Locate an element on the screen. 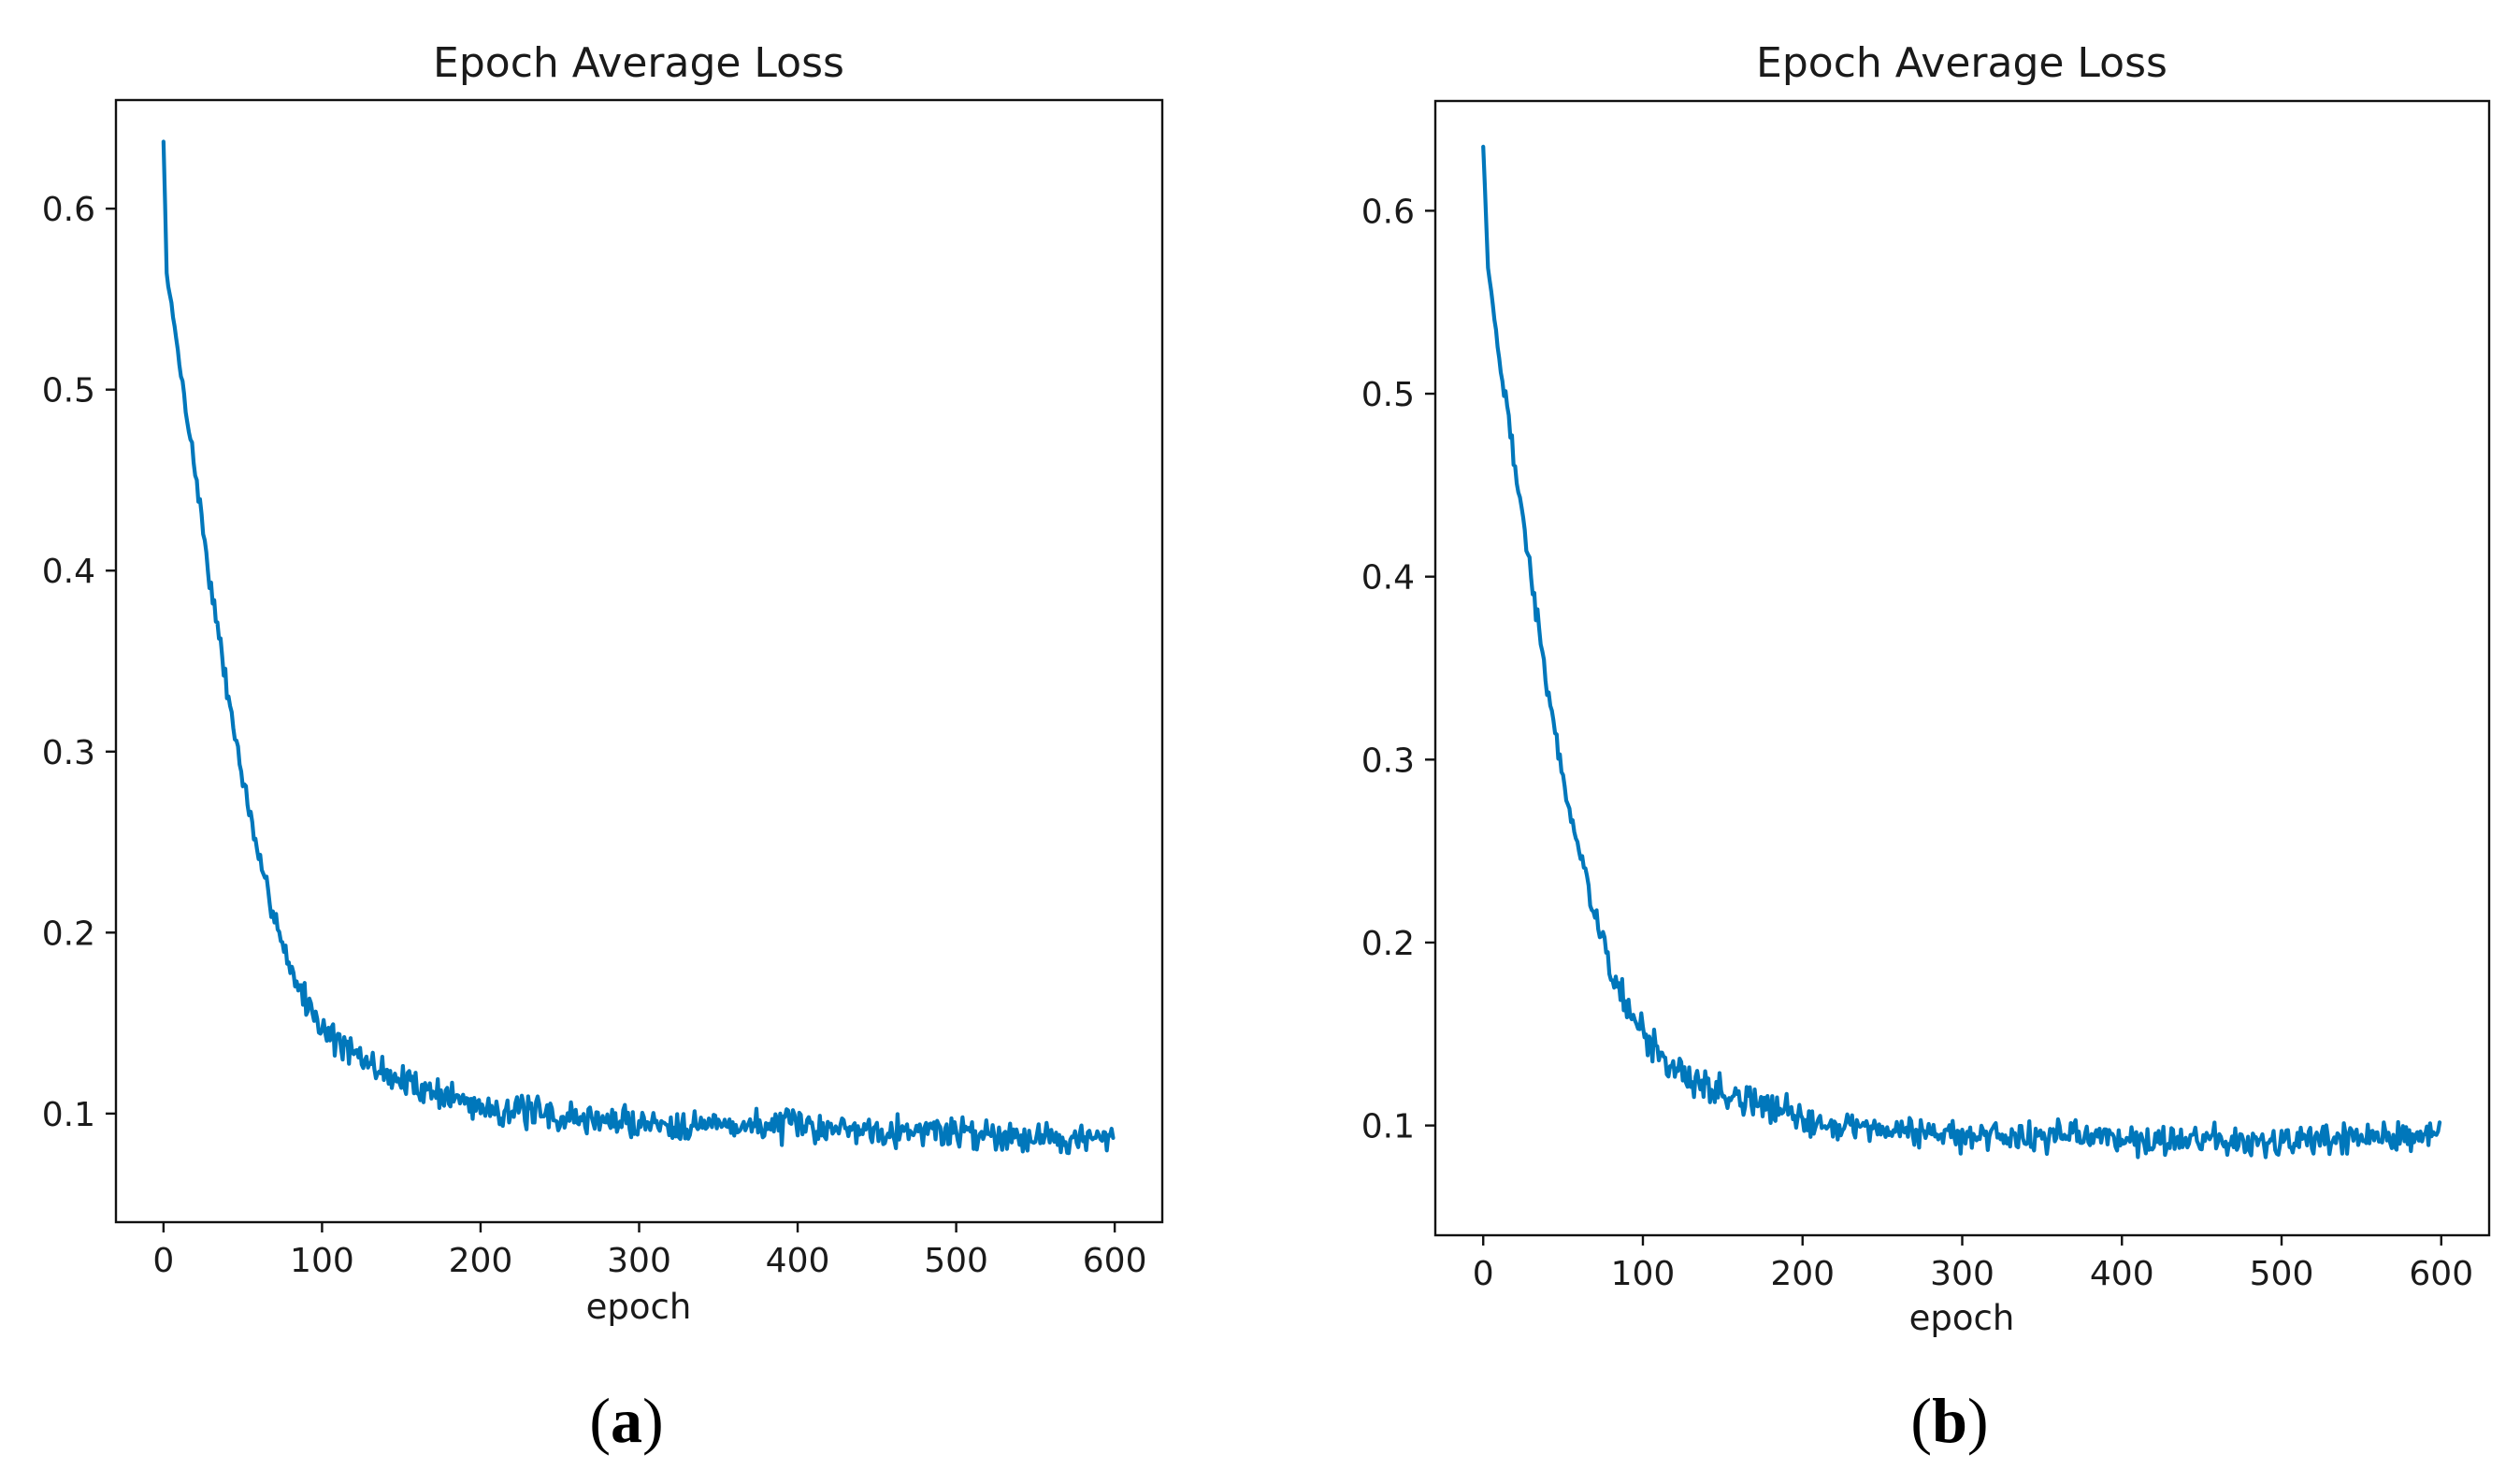 Image resolution: width=2520 pixels, height=1484 pixels. panel-label: (b) is located at coordinates (1949, 1420).